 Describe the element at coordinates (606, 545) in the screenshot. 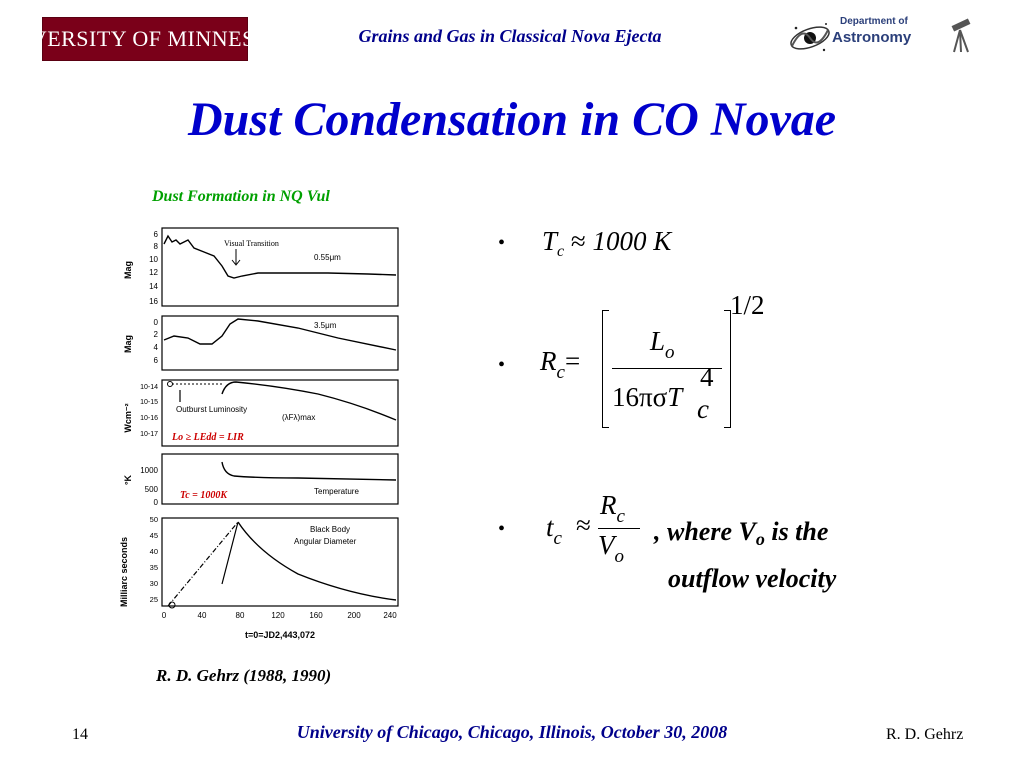

I see `t-denominator: V` at that location.